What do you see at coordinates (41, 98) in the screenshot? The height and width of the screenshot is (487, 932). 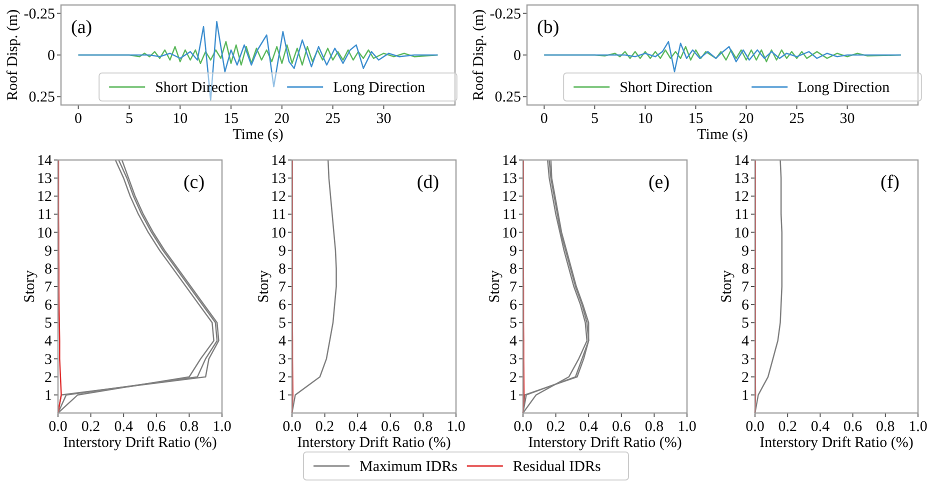 I see `y-tick-label: 0.25` at bounding box center [41, 98].